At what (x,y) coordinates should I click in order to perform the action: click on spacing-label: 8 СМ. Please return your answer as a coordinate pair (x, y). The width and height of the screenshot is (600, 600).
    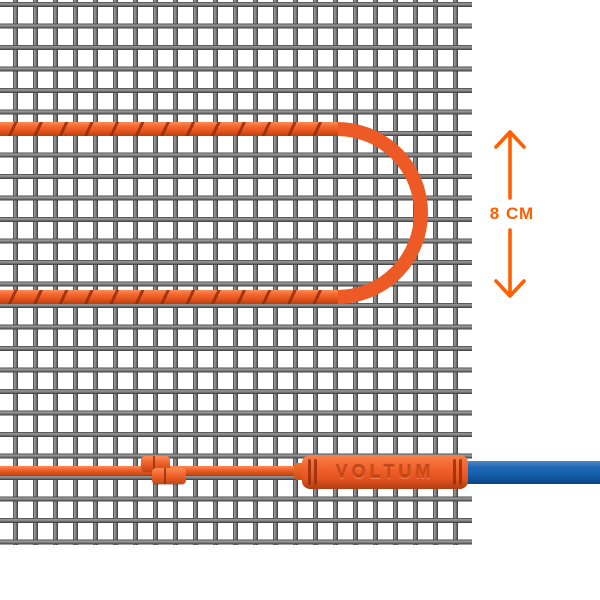
    Looking at the image, I should click on (512, 213).